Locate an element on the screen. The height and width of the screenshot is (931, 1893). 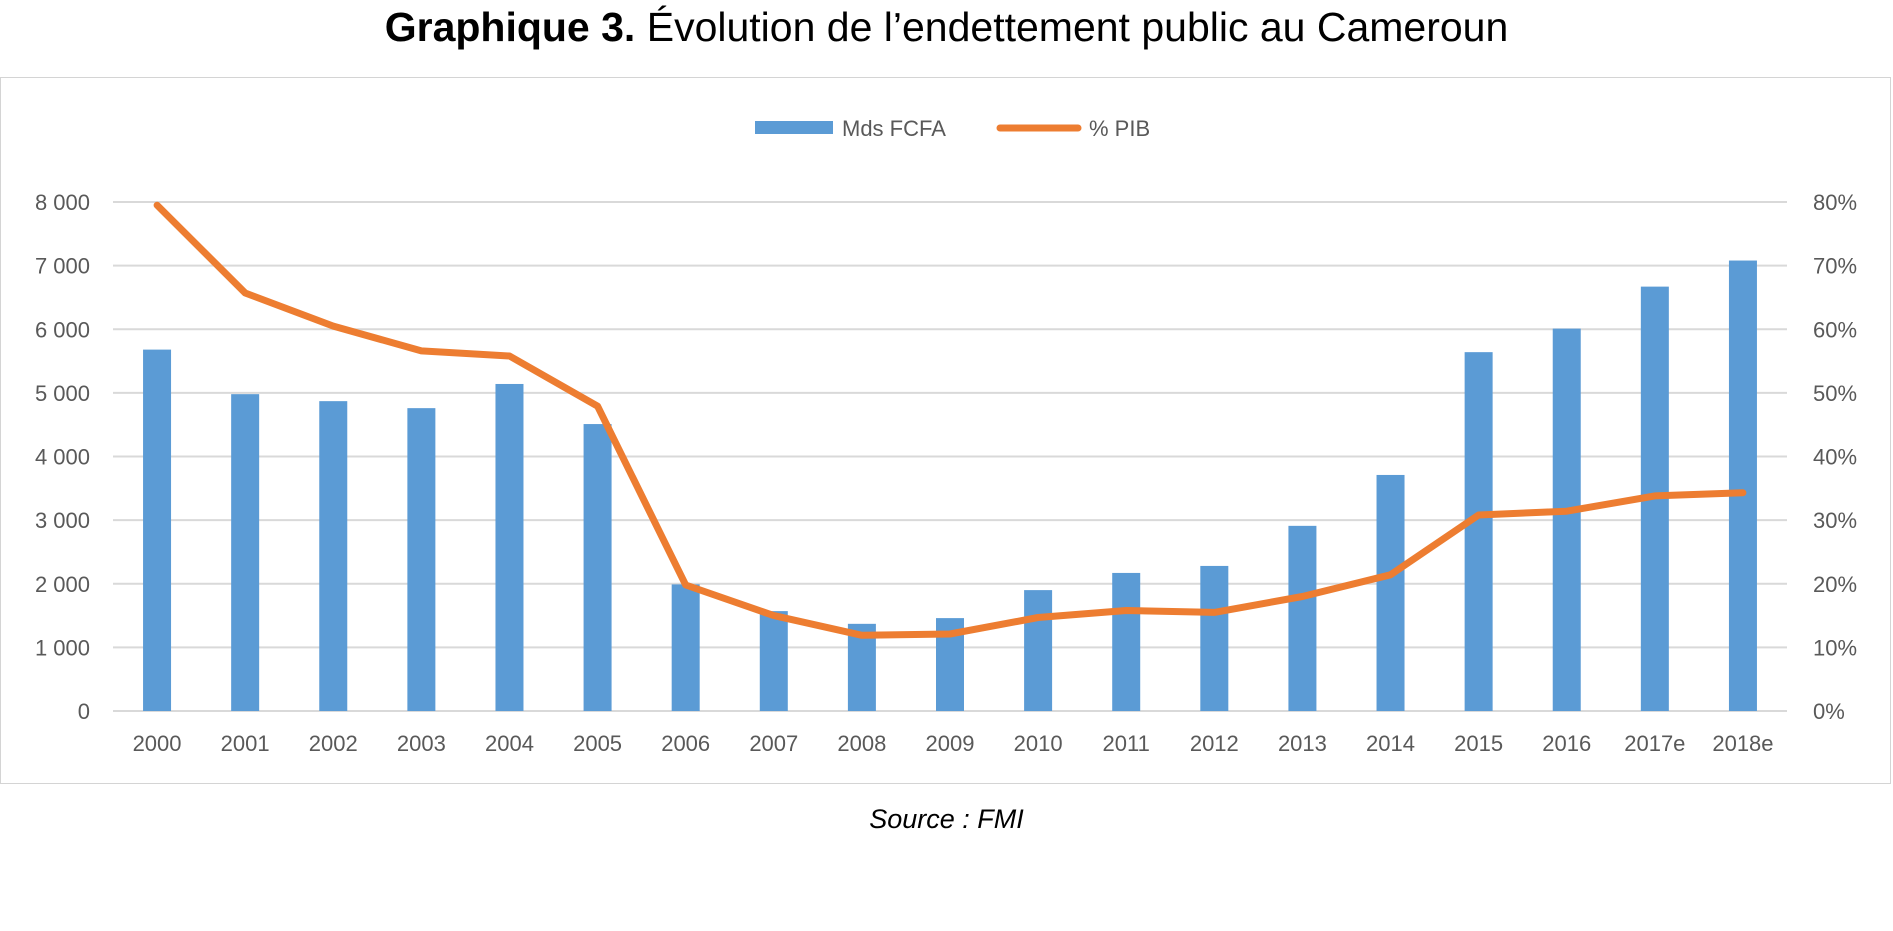
y-left-tick-label: 0 is located at coordinates (84, 711).